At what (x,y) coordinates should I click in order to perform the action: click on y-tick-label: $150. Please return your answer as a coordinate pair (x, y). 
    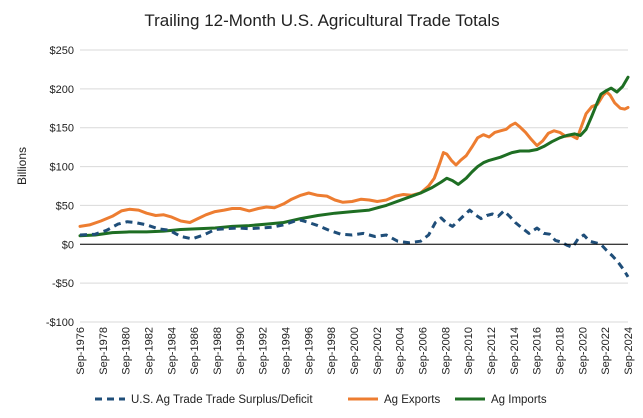
    Looking at the image, I should click on (62, 129).